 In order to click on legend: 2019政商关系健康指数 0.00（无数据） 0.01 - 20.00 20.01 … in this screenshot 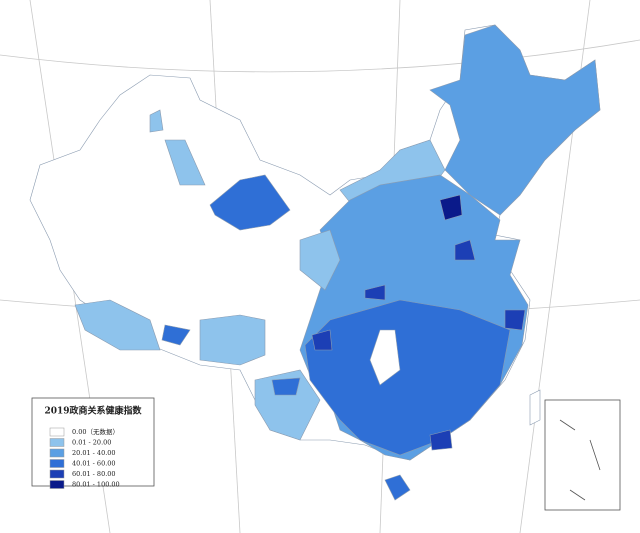, I will do `click(93, 443)`.